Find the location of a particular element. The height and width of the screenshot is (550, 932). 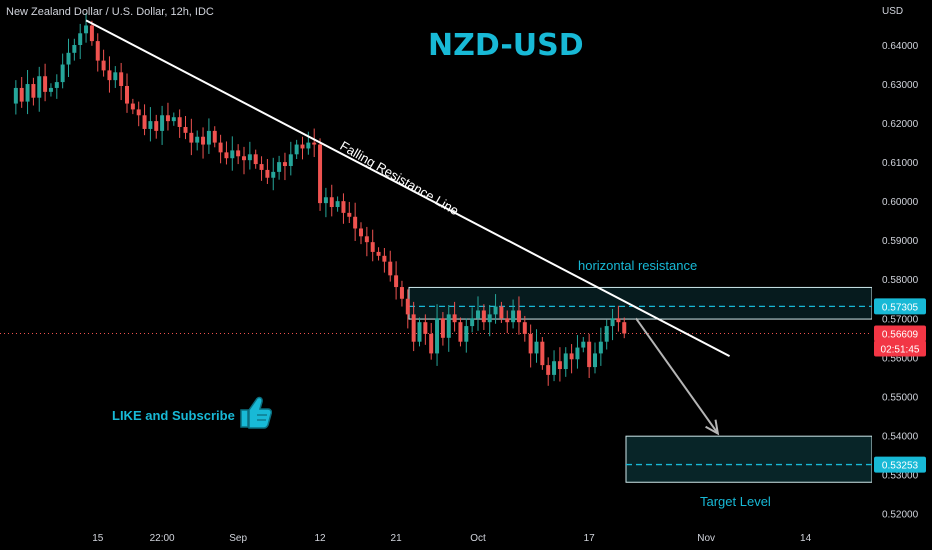

price-tick-label: 0.62000 is located at coordinates (900, 124).